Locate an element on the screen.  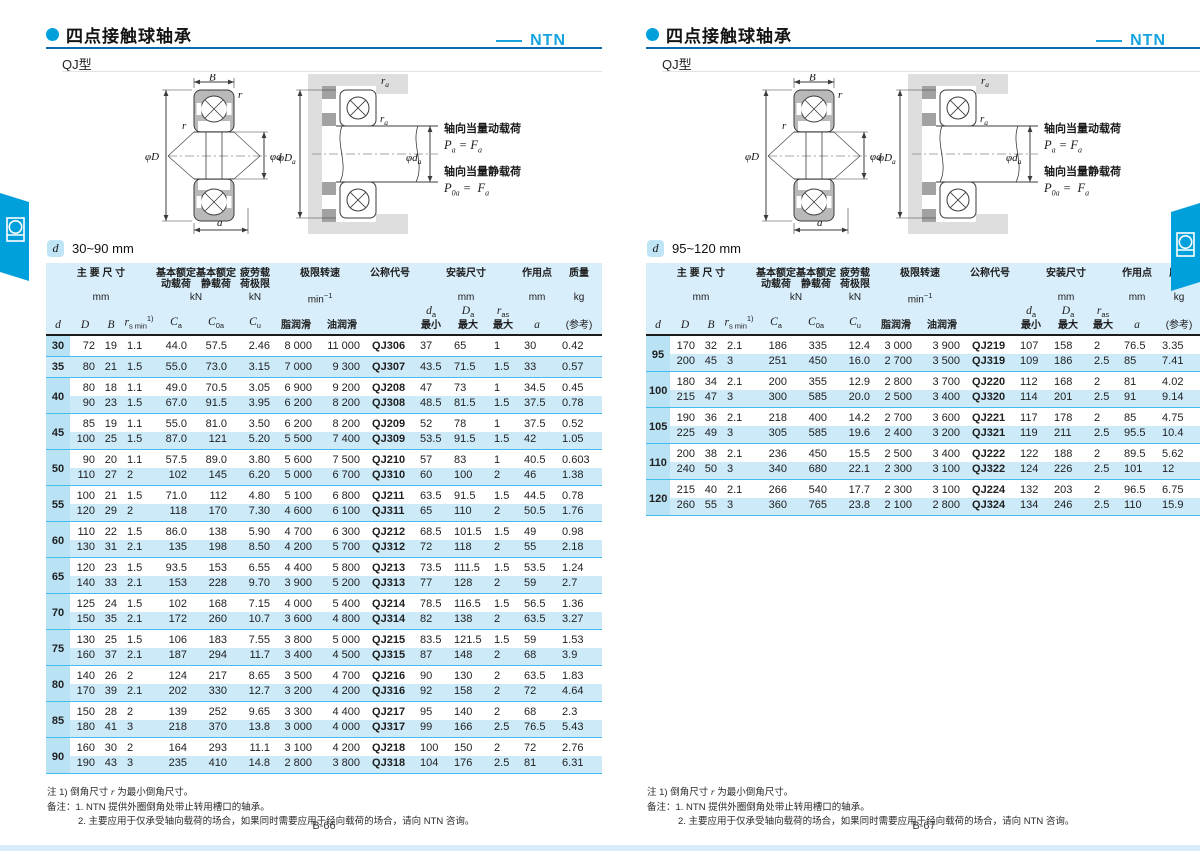
col-D: 215 is located at coordinates (685, 489).